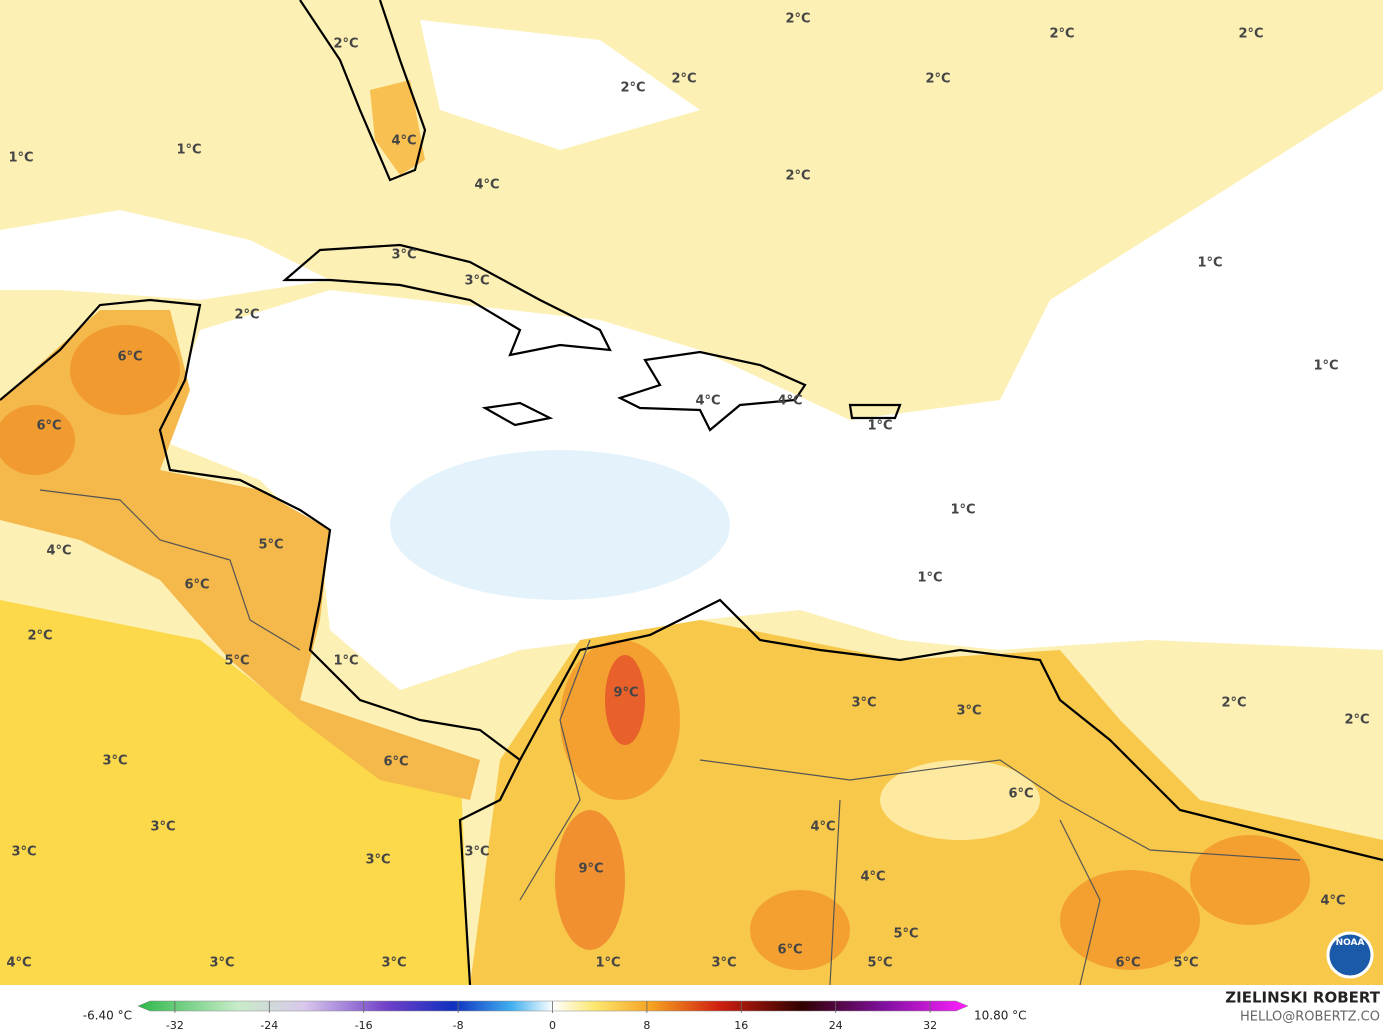 The height and width of the screenshot is (1035, 1383). What do you see at coordinates (836, 1025) in the screenshot?
I see `colorbar-tick-label: 24` at bounding box center [836, 1025].